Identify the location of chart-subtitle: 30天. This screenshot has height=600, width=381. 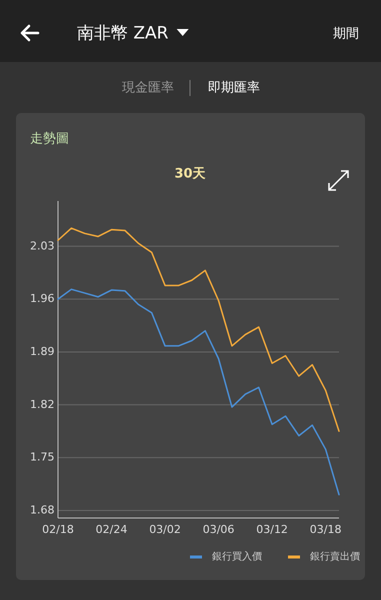
(190, 174).